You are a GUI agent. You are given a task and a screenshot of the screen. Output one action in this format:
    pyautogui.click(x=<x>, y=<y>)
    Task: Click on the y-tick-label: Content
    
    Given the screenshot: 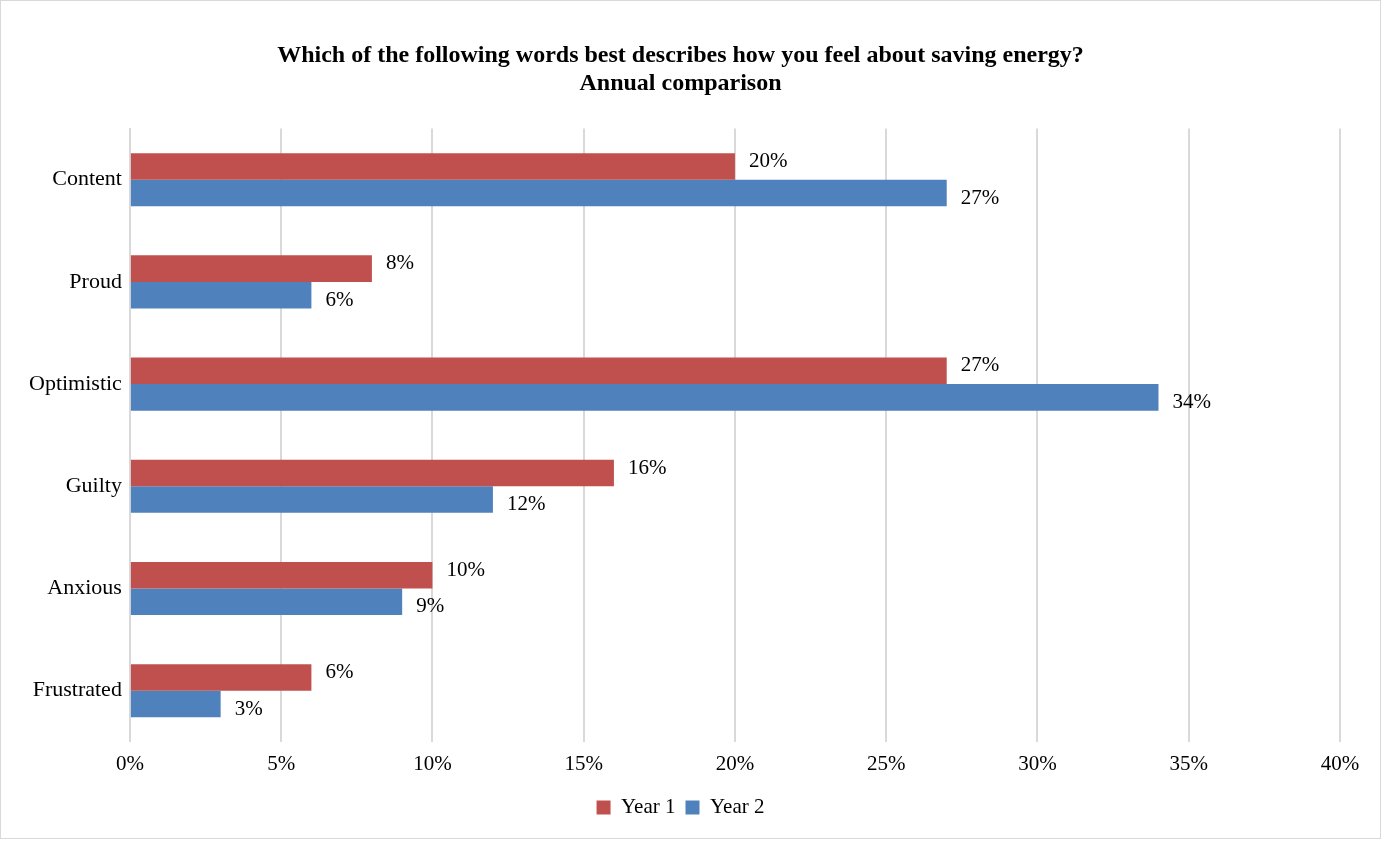 What is the action you would take?
    pyautogui.click(x=87, y=178)
    